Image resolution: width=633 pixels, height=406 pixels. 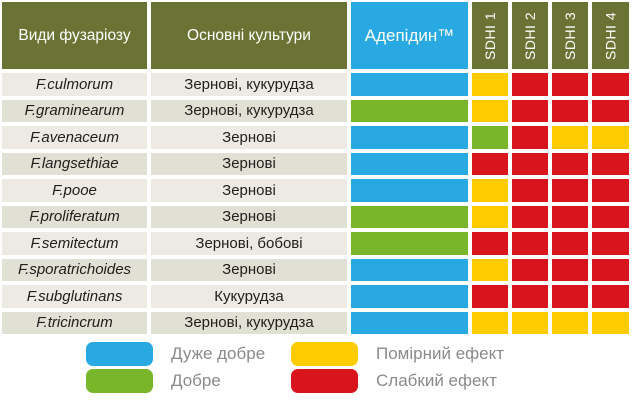 I want to click on header-species: Види фузаріозу, so click(x=74, y=35).